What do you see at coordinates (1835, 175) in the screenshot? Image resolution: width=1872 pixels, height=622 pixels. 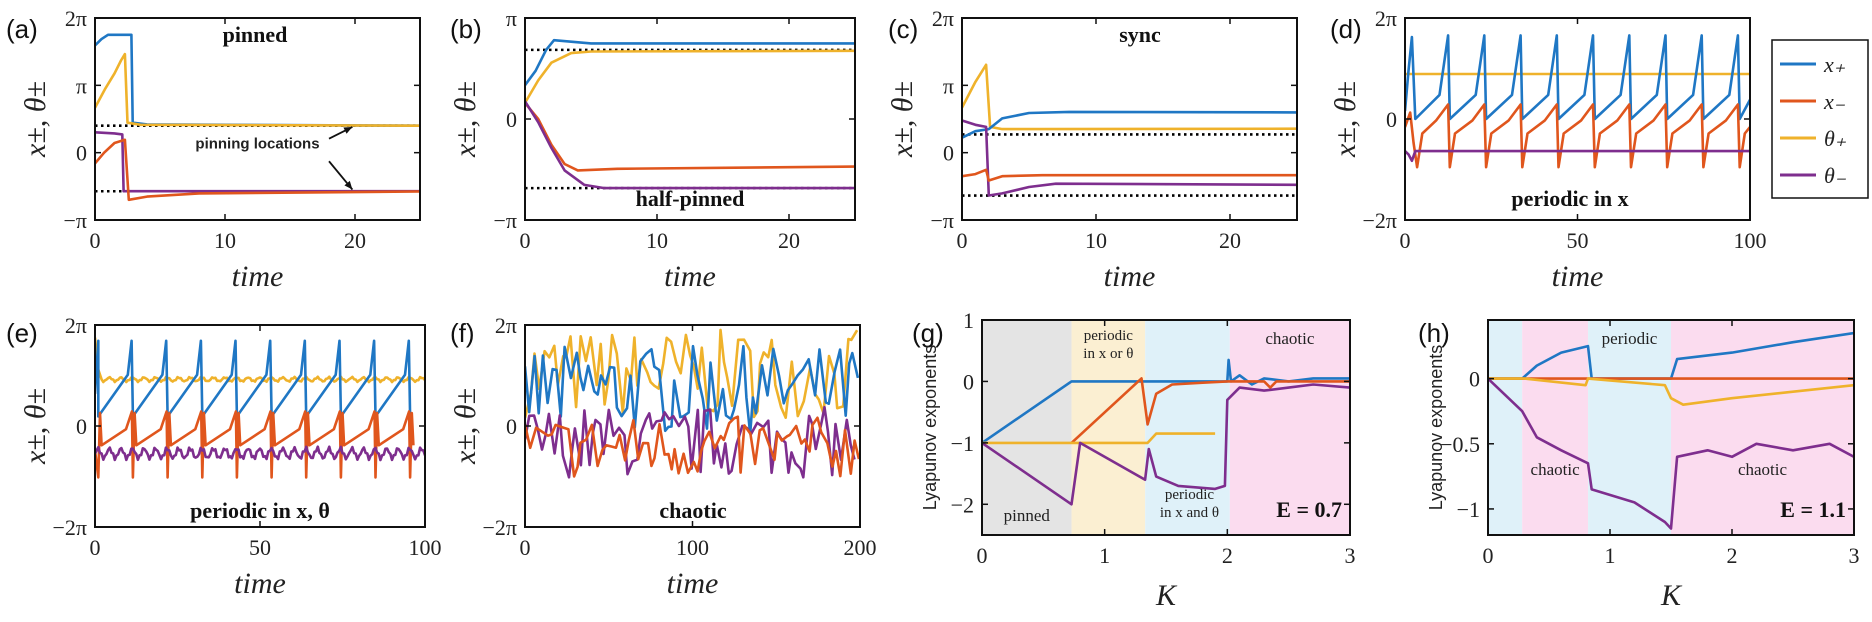 I see `legend-label: θ₋` at bounding box center [1835, 175].